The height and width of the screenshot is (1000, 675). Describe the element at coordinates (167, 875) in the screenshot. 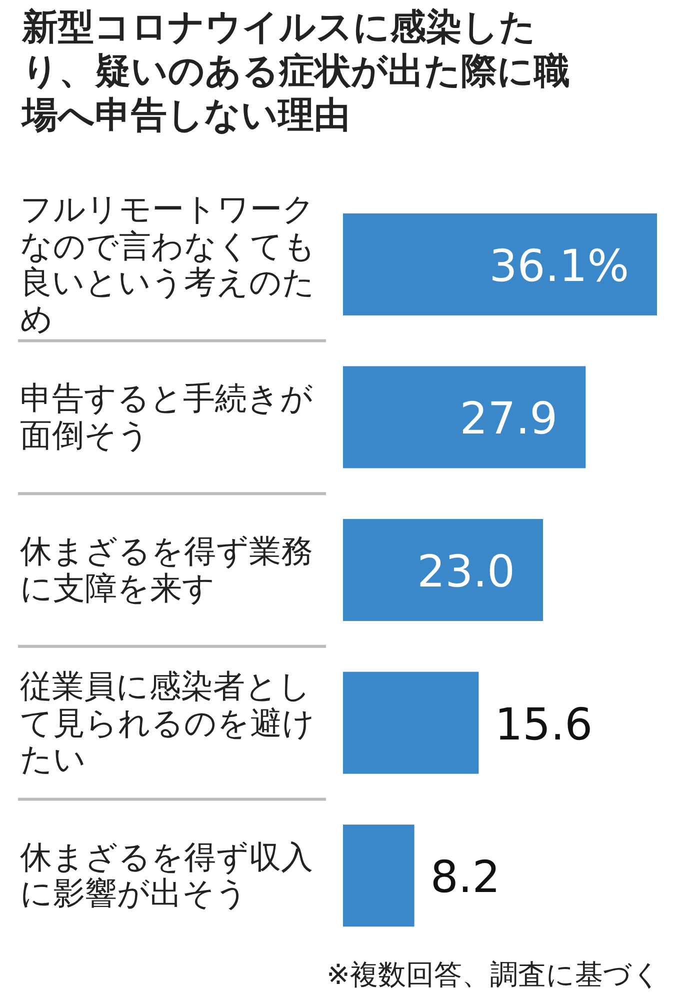

I see `y-tick-label: 休まざるを得ず収入に影響が出そう` at that location.